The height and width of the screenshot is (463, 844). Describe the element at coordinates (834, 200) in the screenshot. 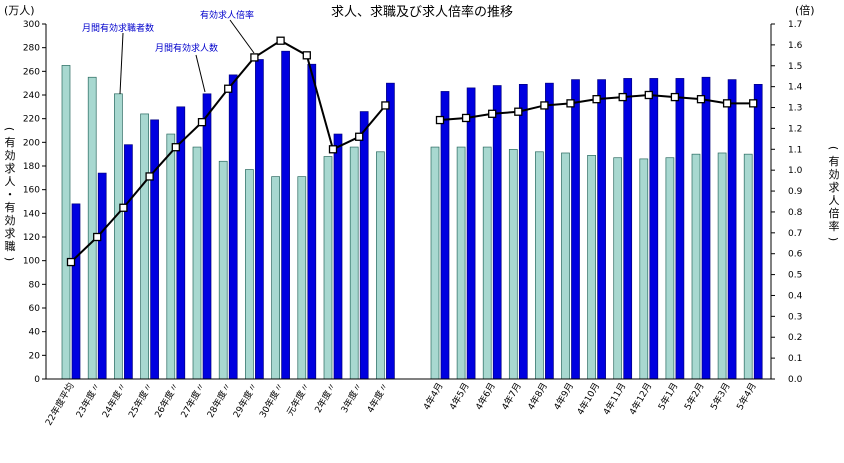

I see `right-axis-char: 人` at that location.